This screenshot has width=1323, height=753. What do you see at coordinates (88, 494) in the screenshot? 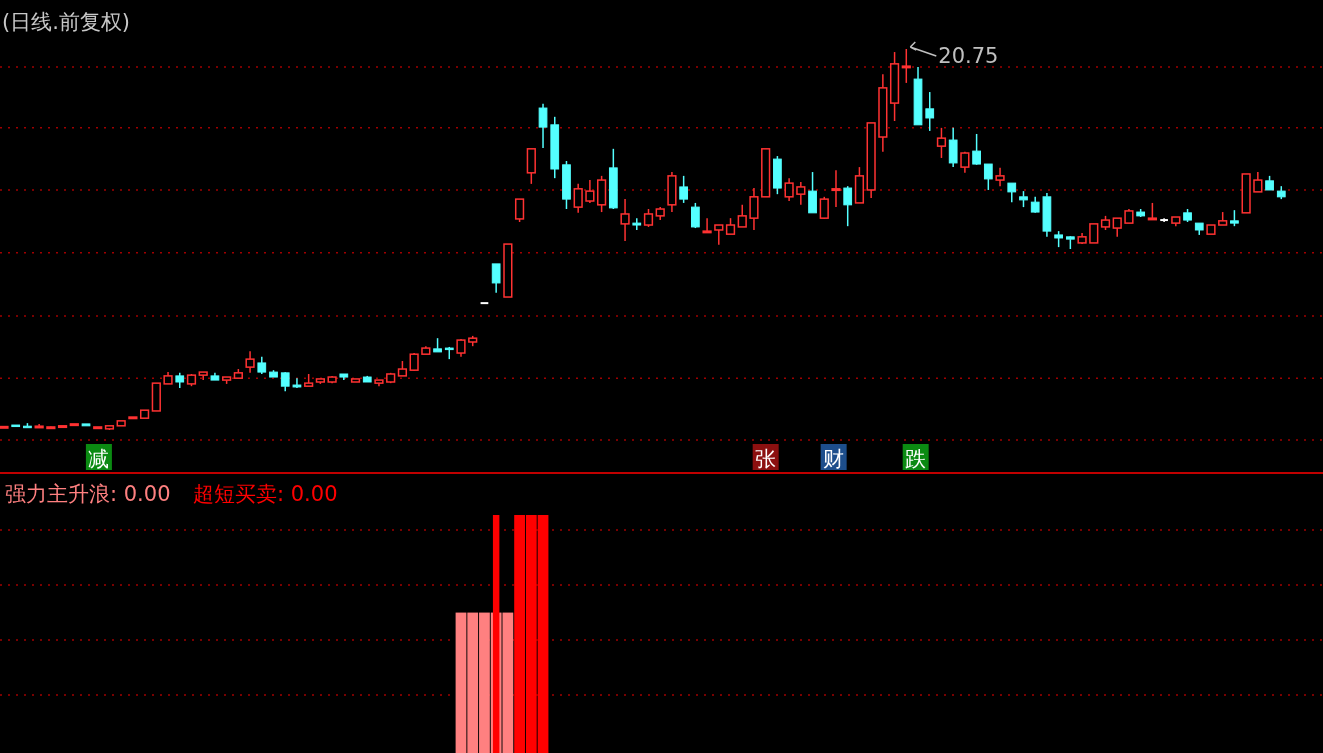
I see `text: 强力主升浪: 0.00` at bounding box center [88, 494].